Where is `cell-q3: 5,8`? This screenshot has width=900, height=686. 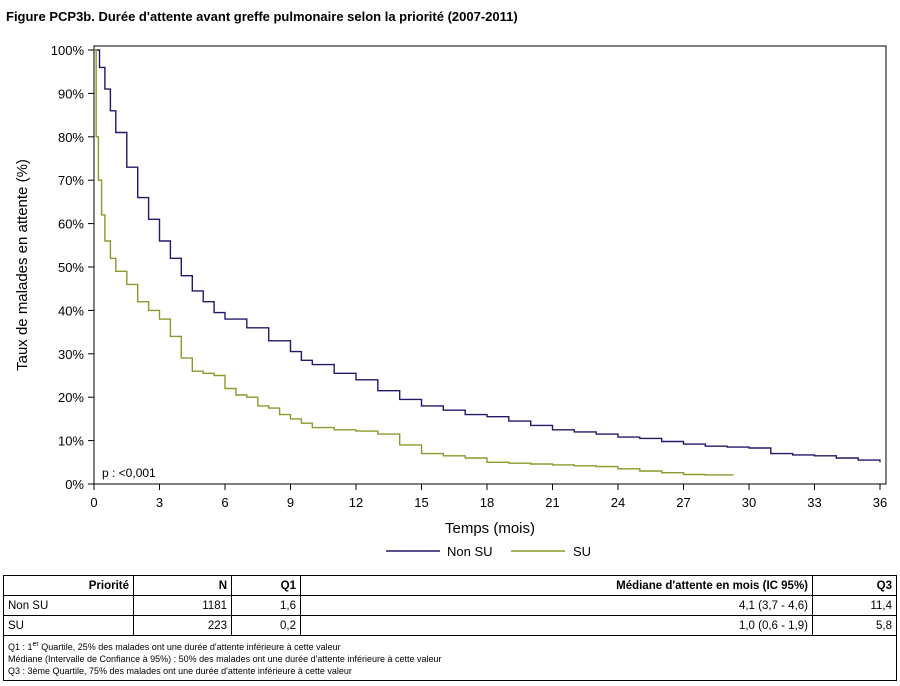
cell-q3: 5,8 is located at coordinates (854, 625).